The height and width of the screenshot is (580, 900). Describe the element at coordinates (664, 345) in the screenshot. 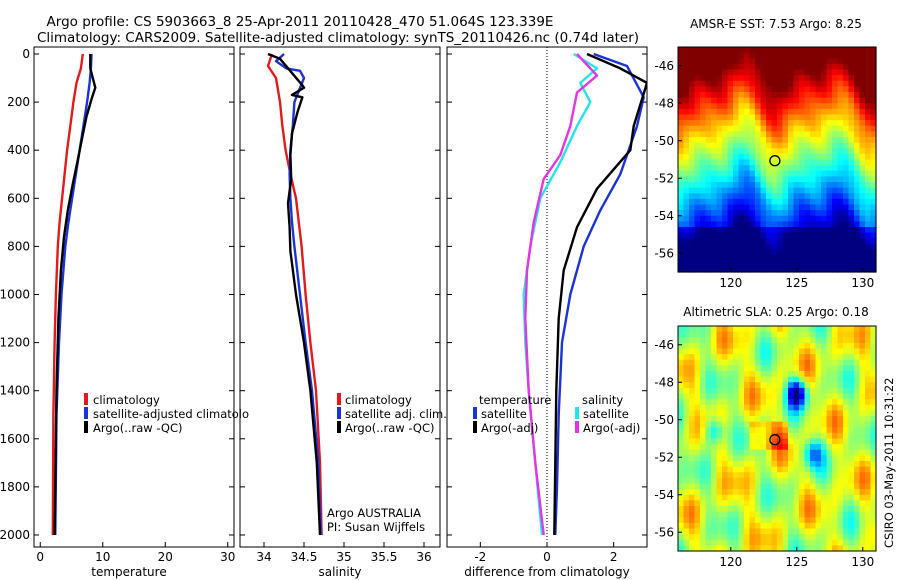

I see `sla-map-ytick-label: -46` at that location.